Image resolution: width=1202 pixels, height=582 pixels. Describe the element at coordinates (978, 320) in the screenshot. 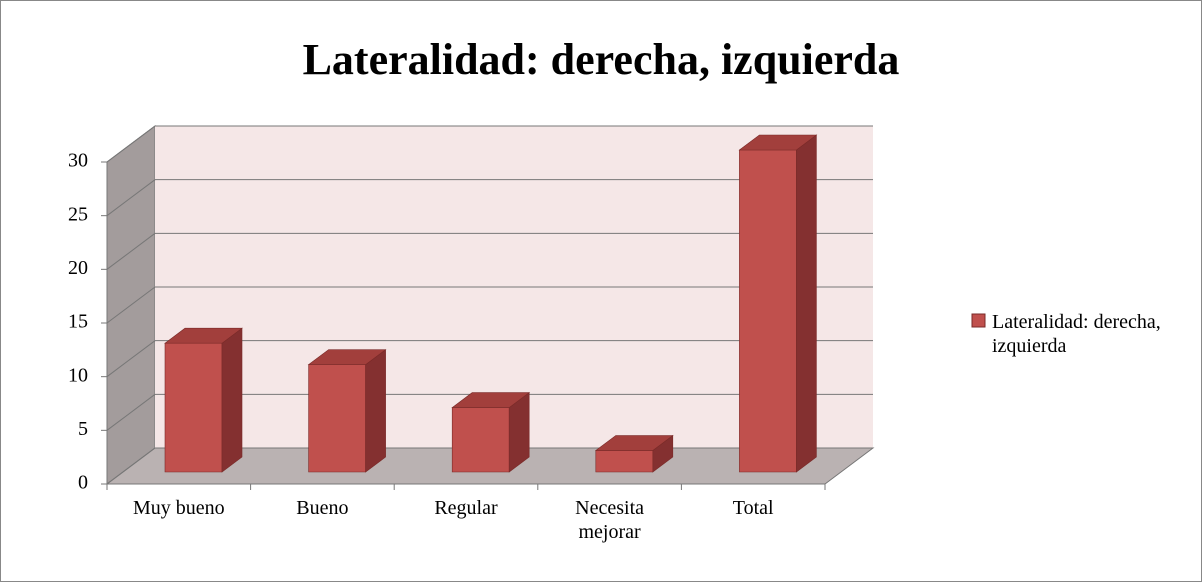

I see `legend-swatch` at that location.